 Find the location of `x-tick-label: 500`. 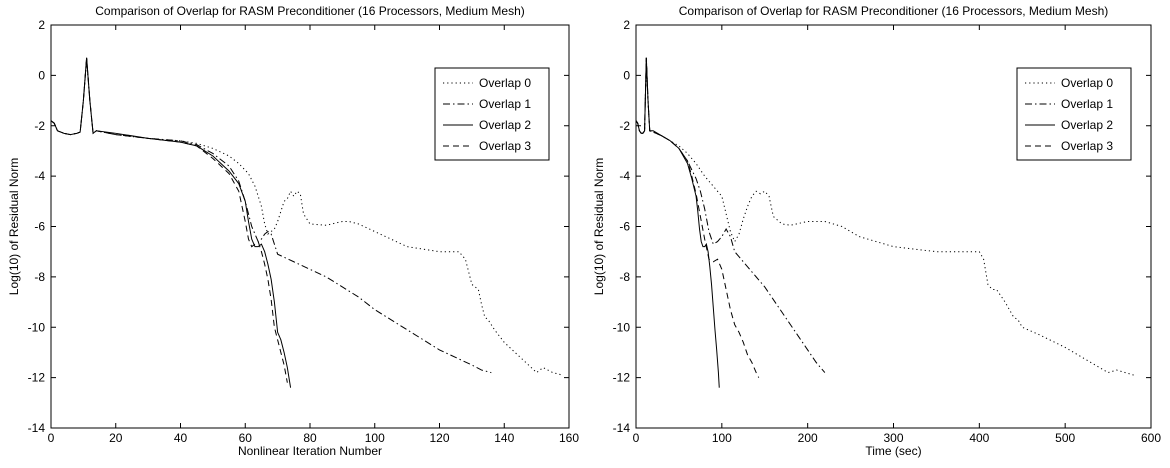

x-tick-label: 500 is located at coordinates (1065, 438).